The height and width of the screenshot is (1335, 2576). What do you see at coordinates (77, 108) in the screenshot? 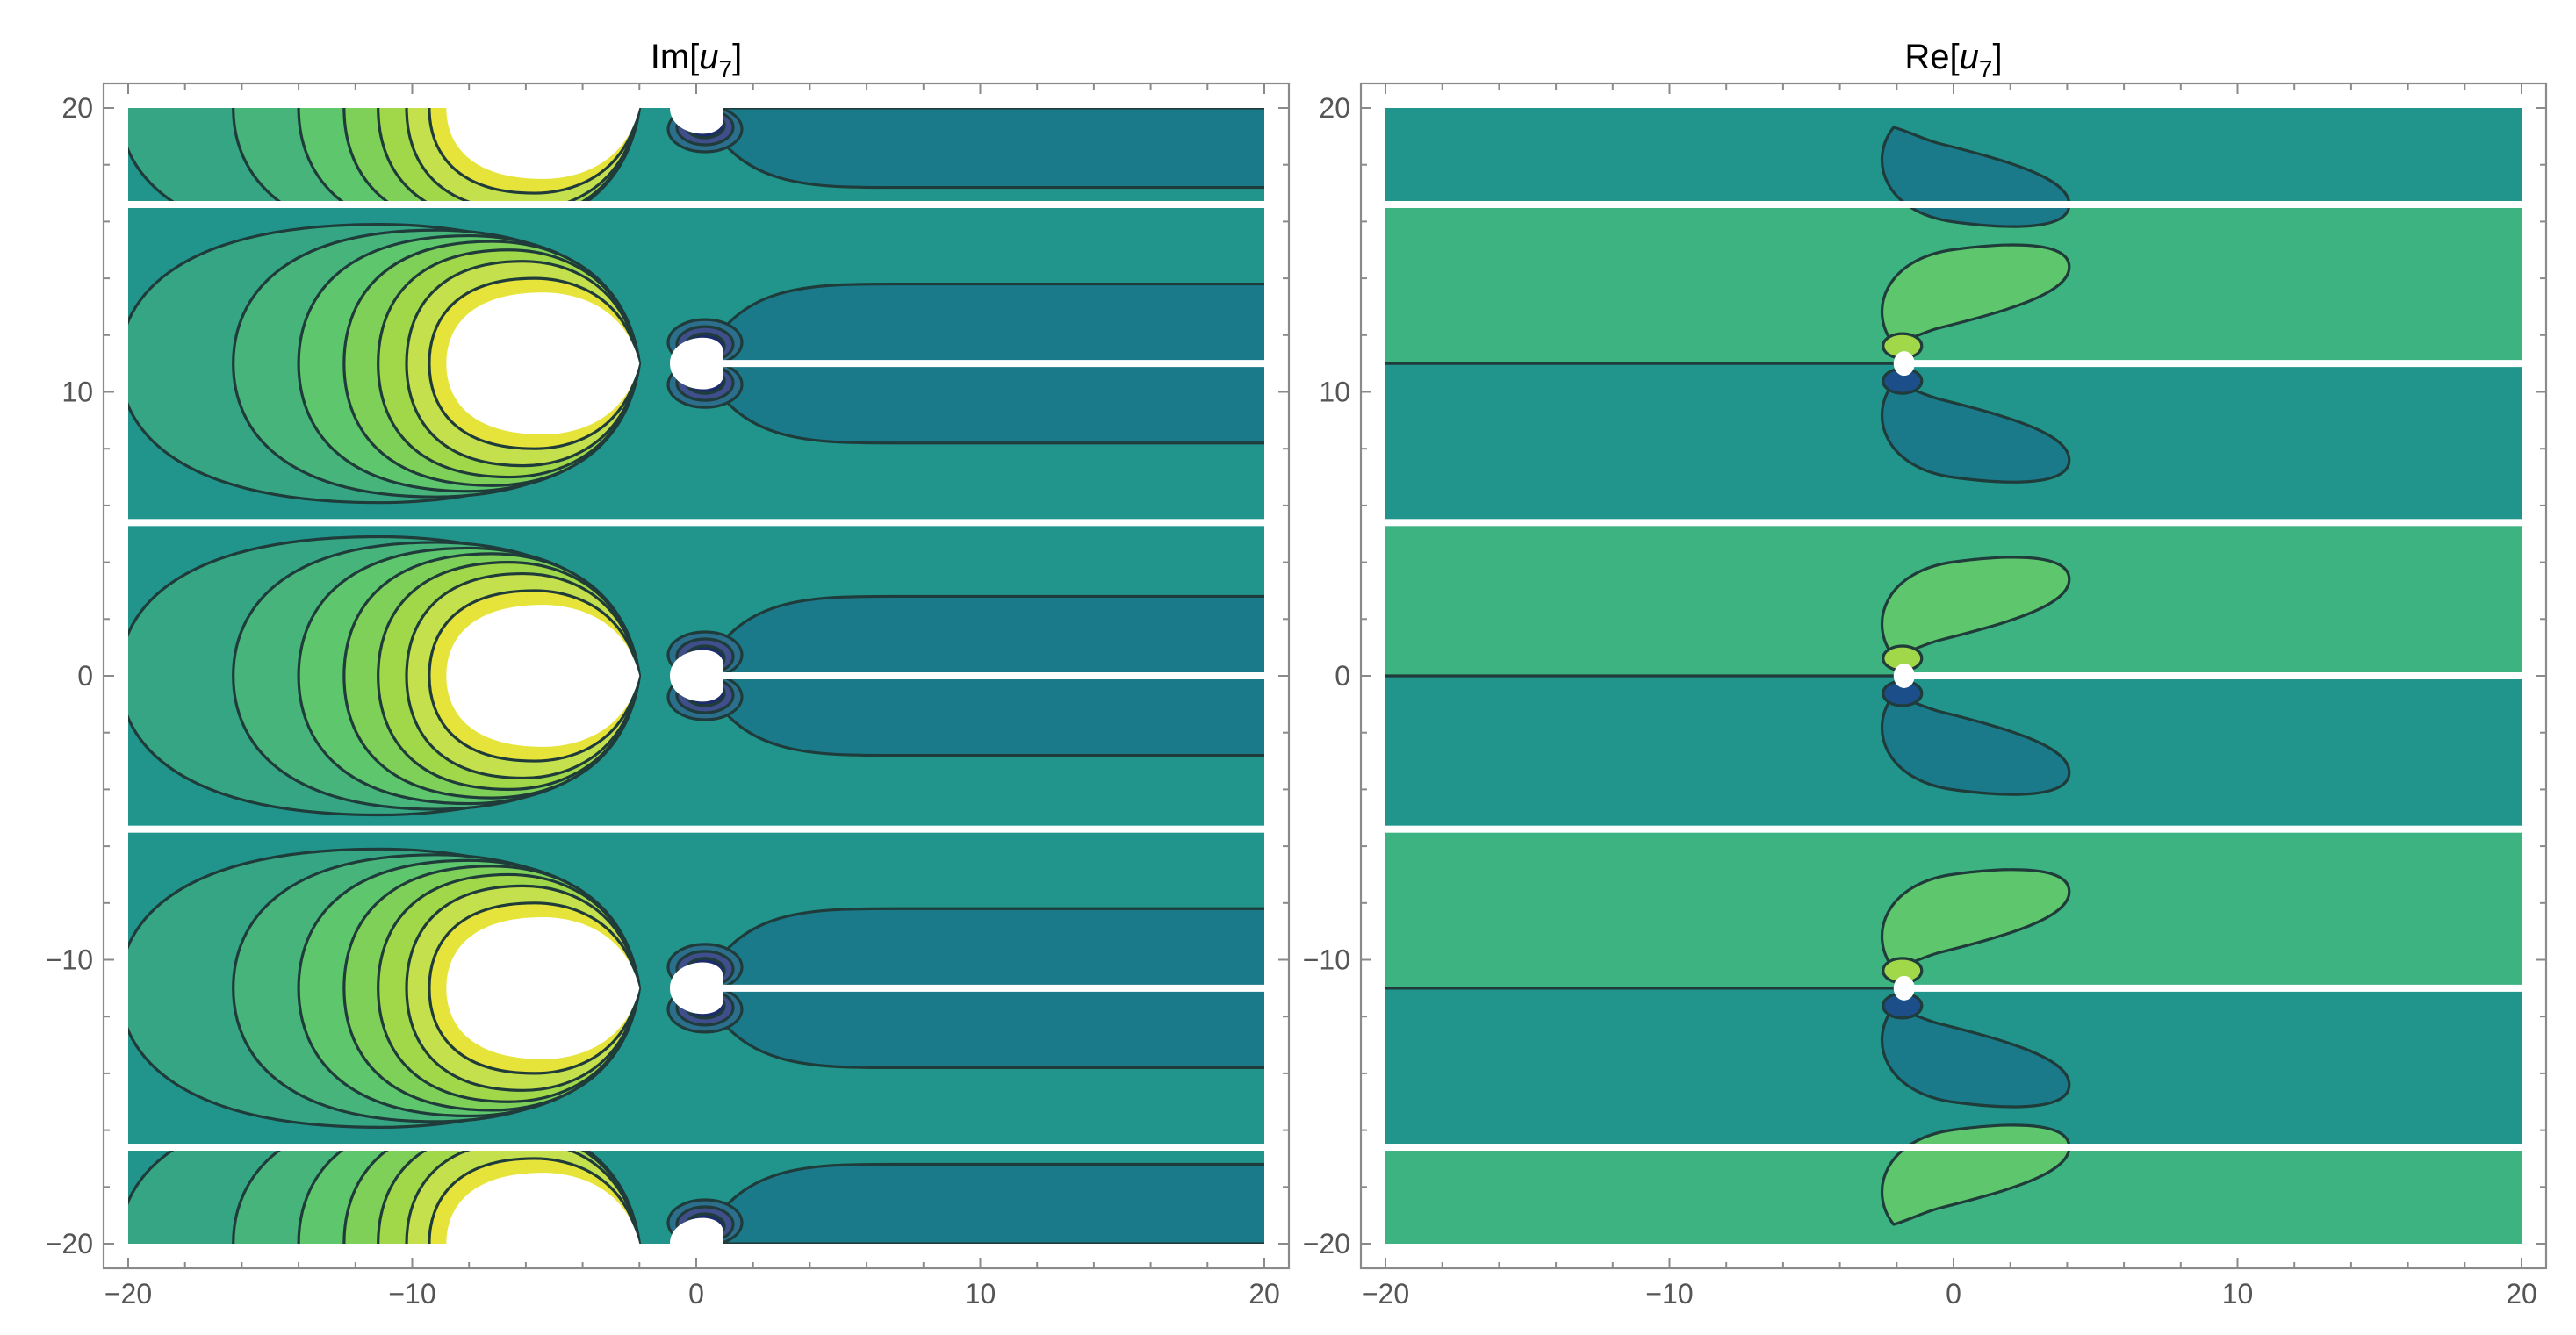
I see `left-ytick-label: 20` at bounding box center [77, 108].